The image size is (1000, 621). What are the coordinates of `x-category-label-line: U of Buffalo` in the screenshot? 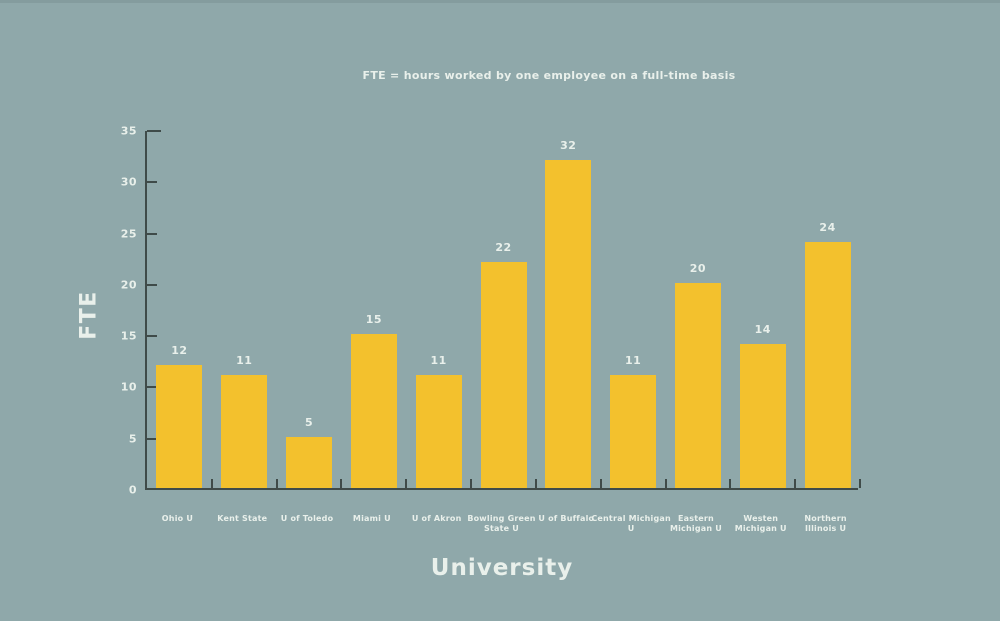 It's located at (566, 518).